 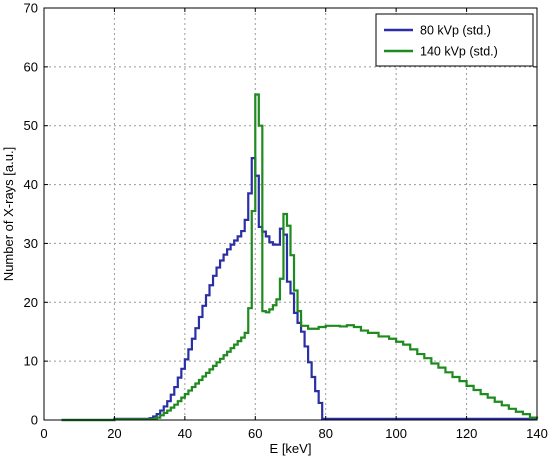 I want to click on legend-box, so click(x=454, y=40).